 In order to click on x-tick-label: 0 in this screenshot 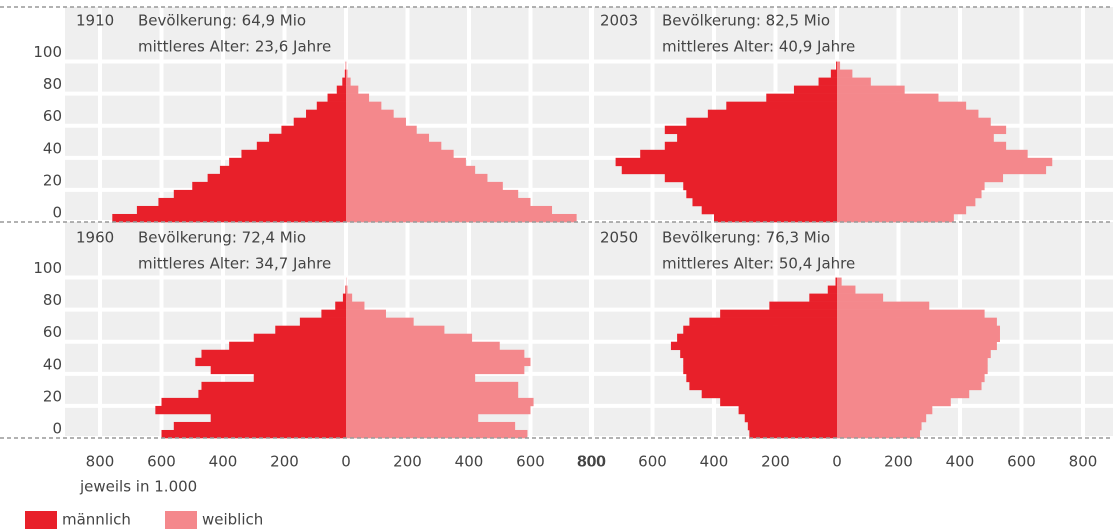, I will do `click(346, 462)`.